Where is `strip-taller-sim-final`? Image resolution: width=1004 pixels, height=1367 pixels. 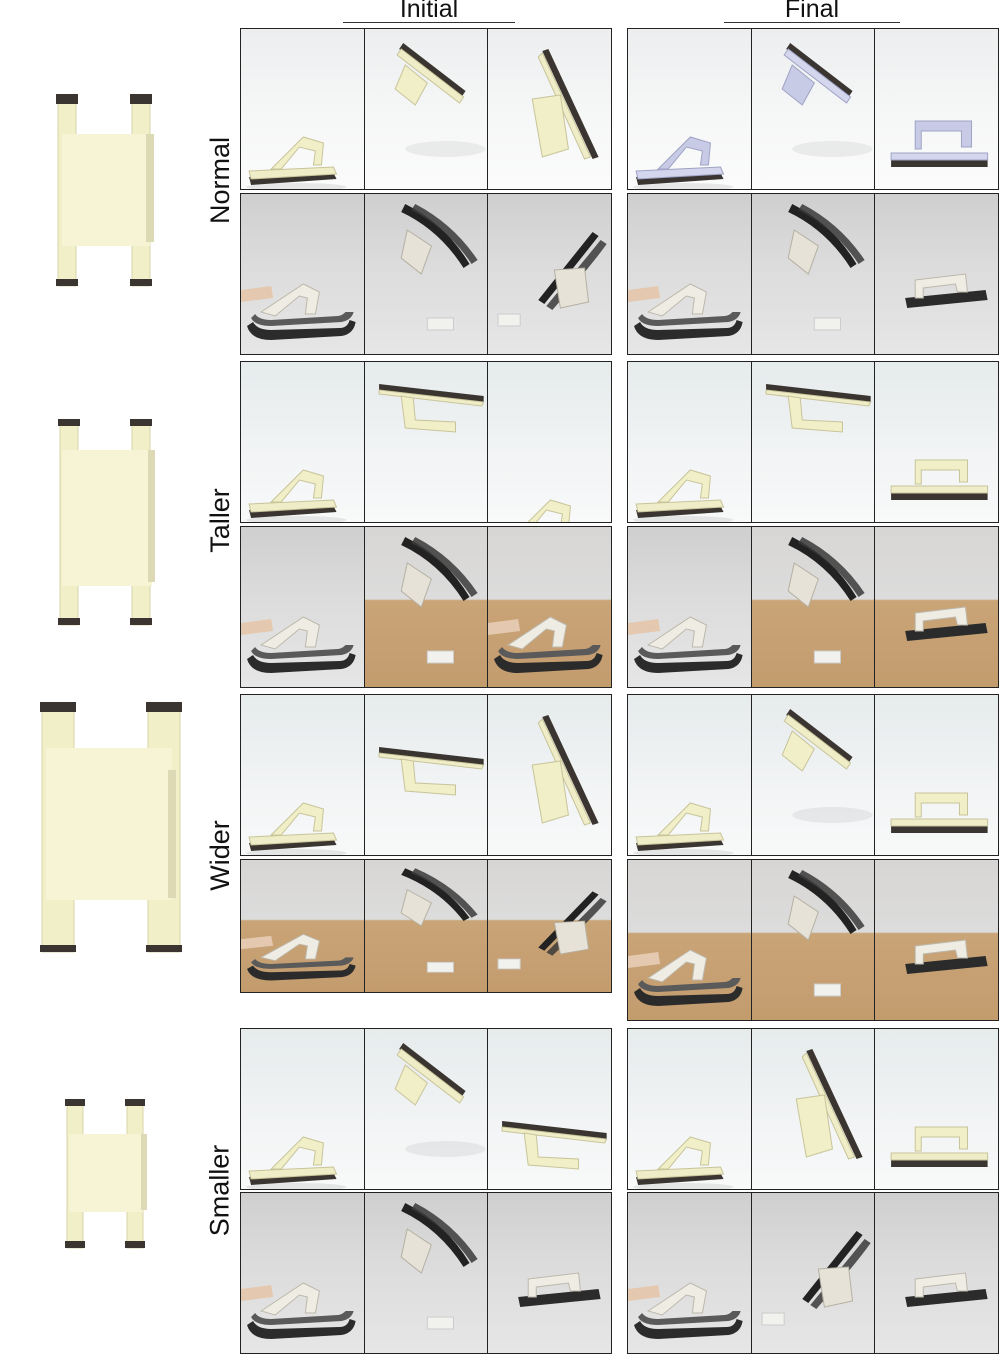
strip-taller-sim-final is located at coordinates (813, 442).